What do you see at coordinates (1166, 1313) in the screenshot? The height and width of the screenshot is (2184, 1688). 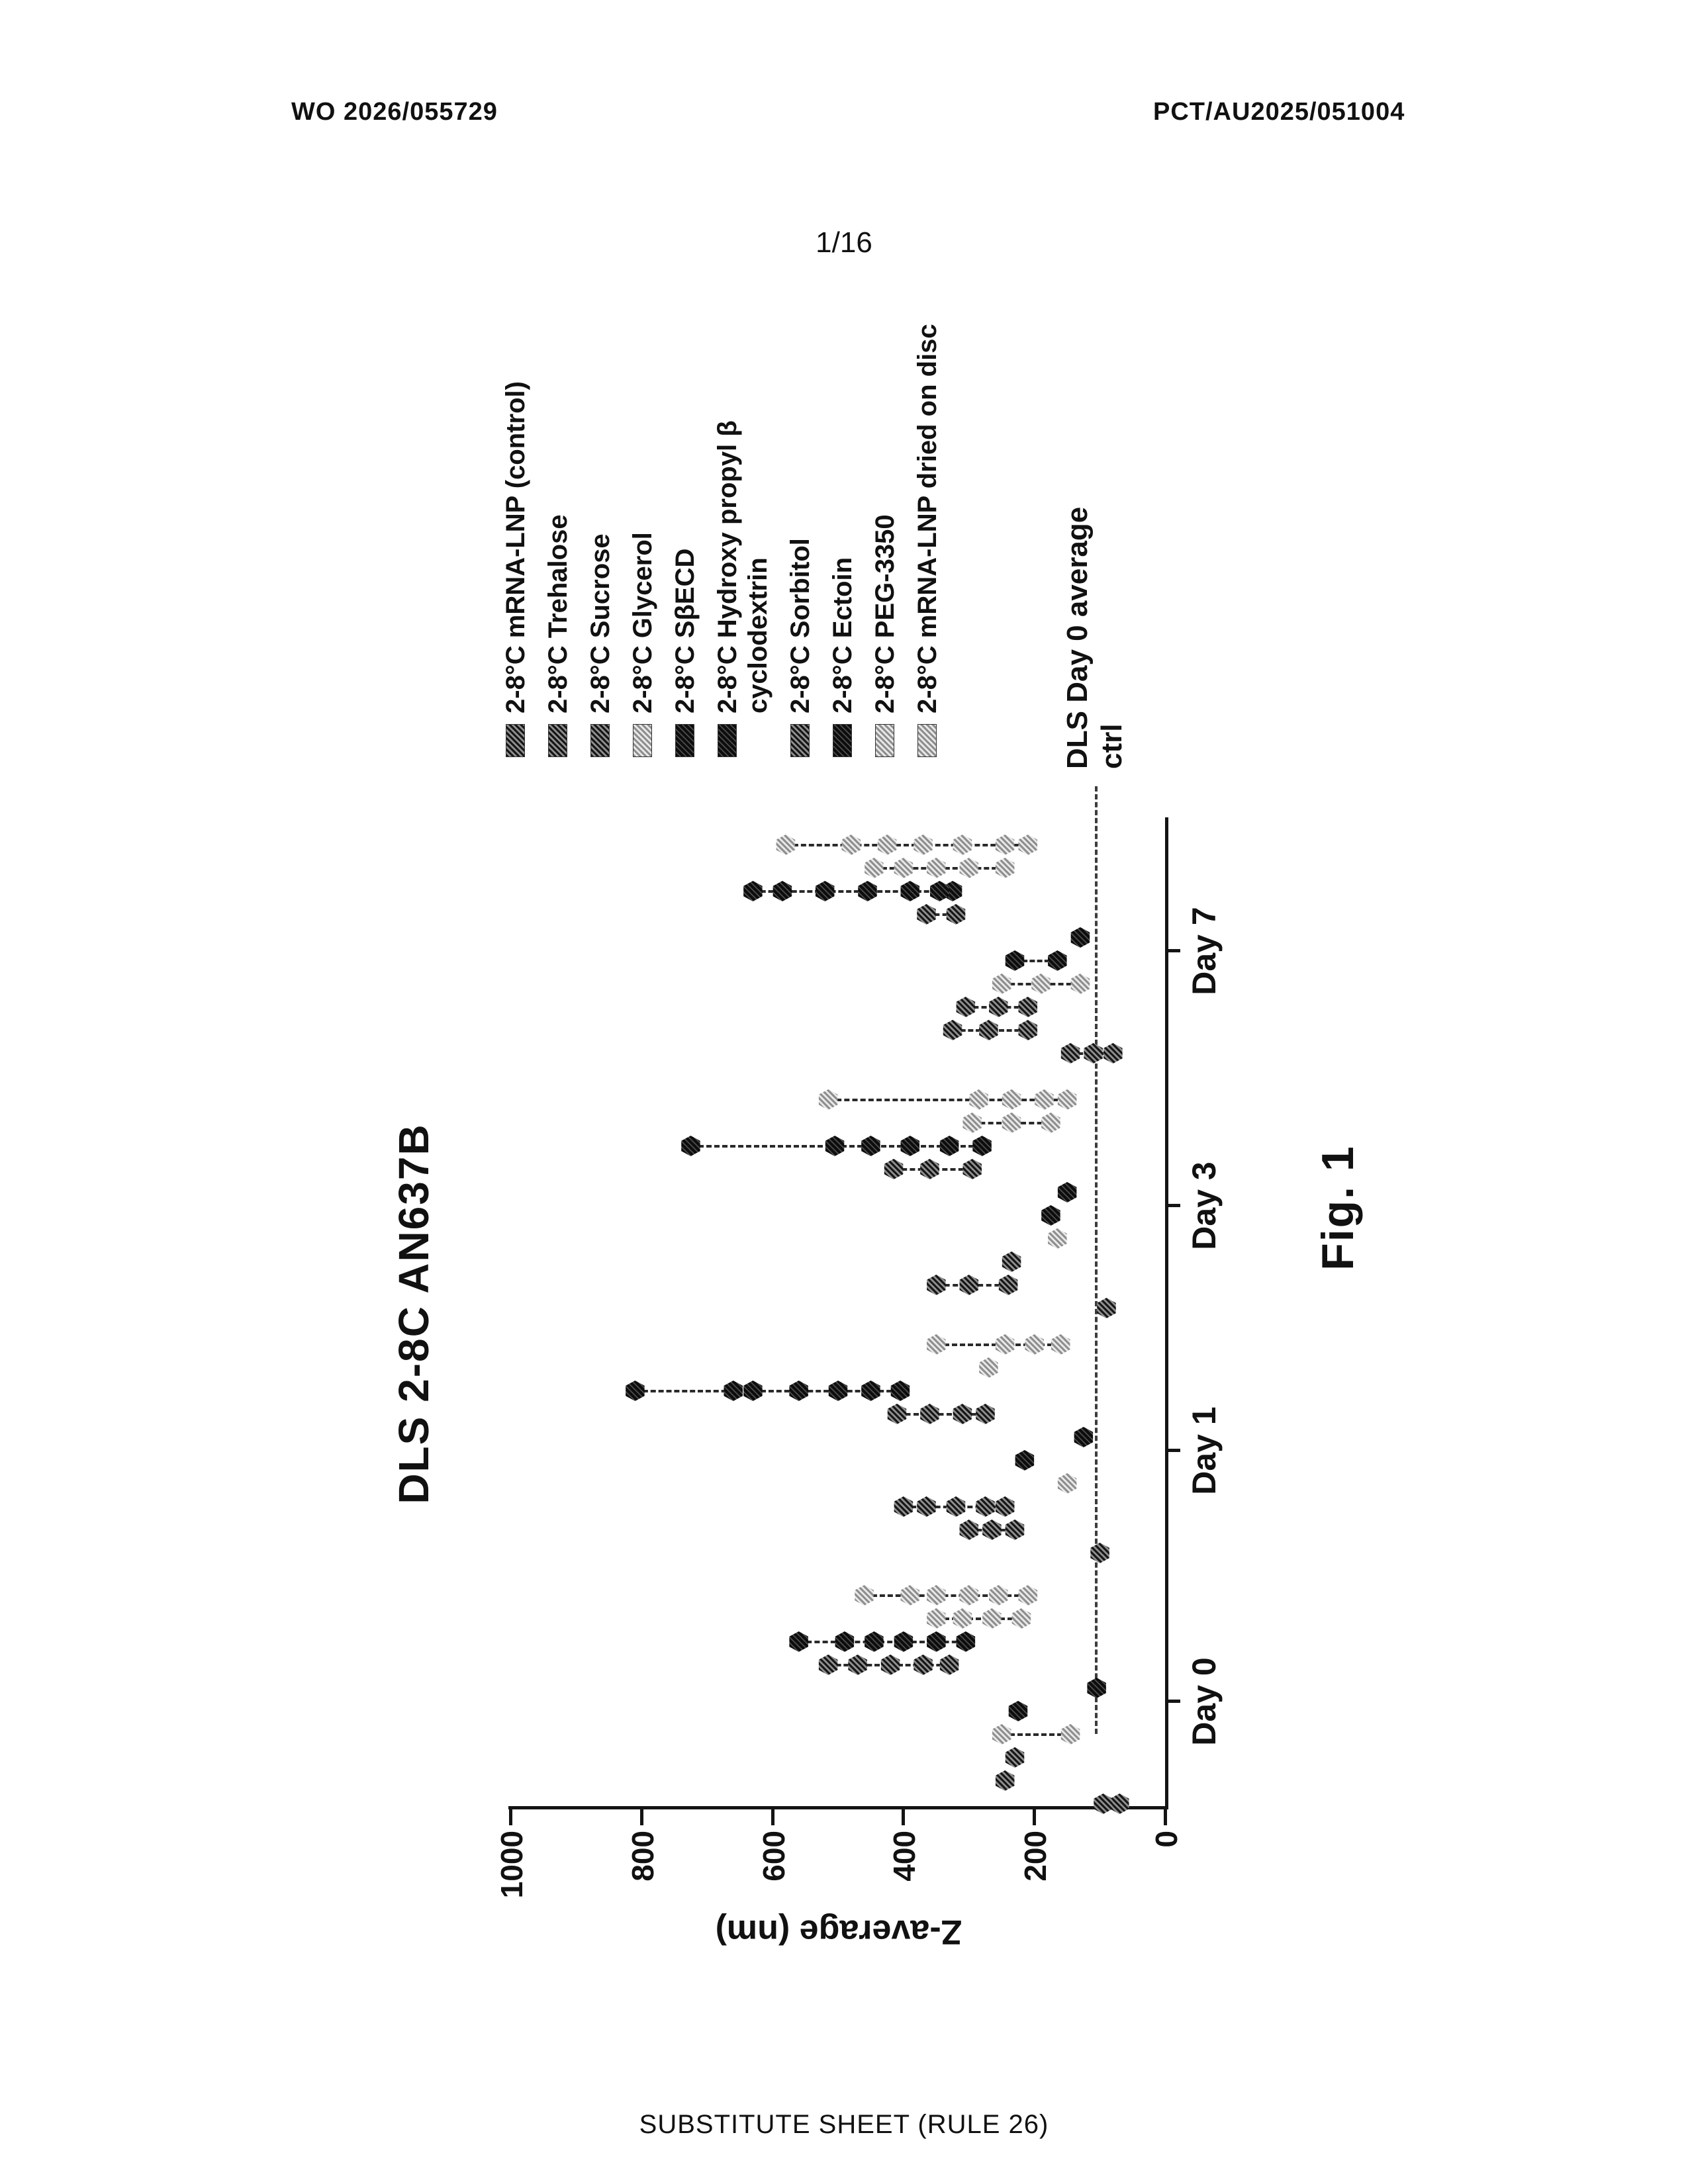 I see `x-axis-line` at bounding box center [1166, 1313].